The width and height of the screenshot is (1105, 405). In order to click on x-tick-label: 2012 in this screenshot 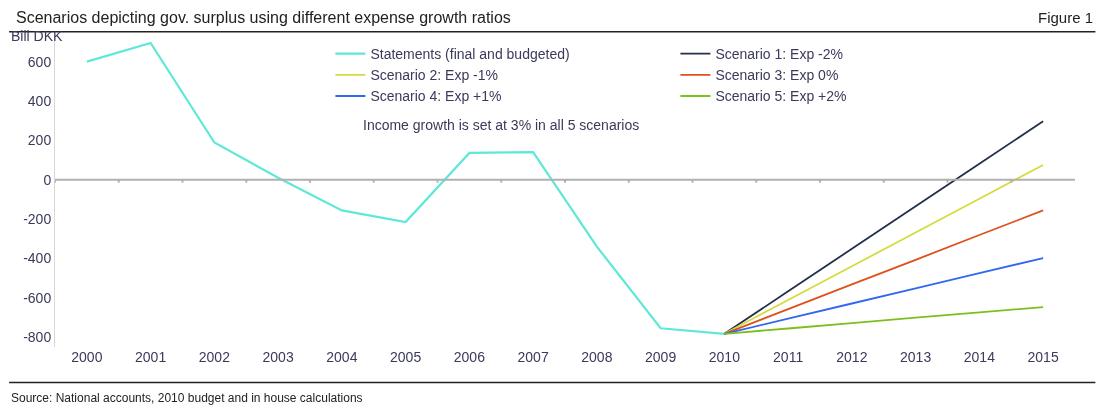, I will do `click(852, 357)`.